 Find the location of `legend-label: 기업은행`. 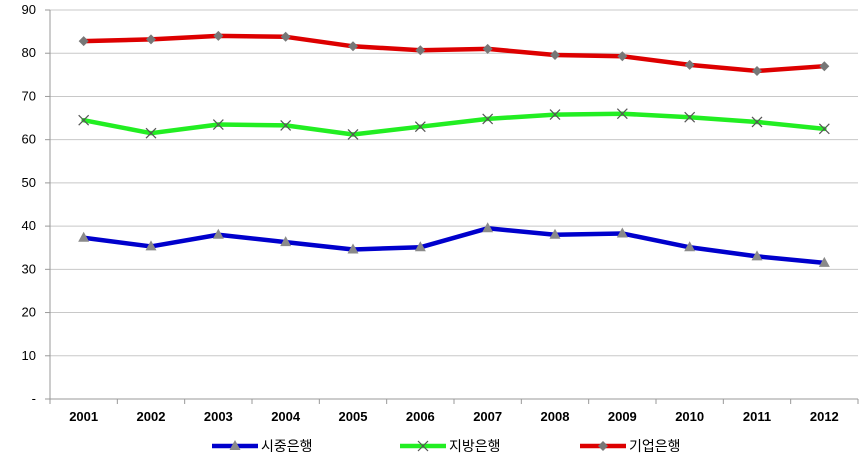

legend-label: 기업은행 is located at coordinates (655, 446).